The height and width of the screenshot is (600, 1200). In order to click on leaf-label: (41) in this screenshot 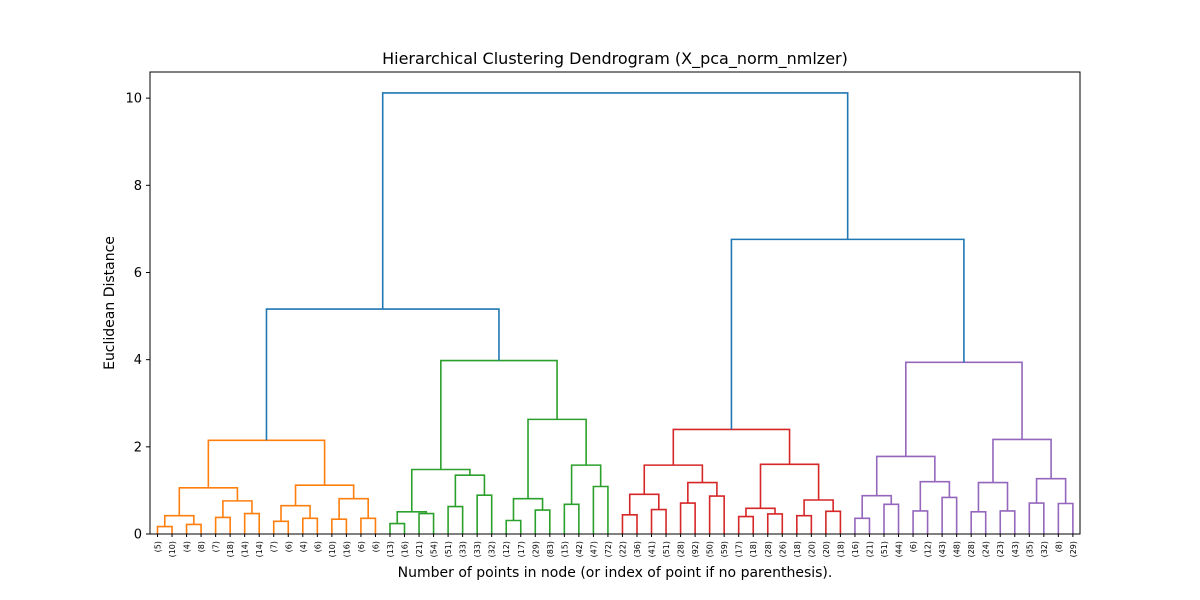, I will do `click(652, 549)`.